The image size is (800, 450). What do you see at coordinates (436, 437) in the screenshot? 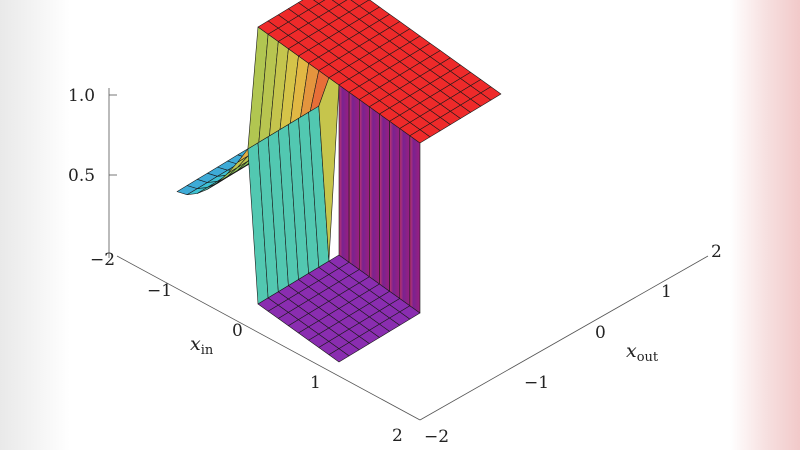
I see `x-out-tick-label: −2` at bounding box center [436, 437].